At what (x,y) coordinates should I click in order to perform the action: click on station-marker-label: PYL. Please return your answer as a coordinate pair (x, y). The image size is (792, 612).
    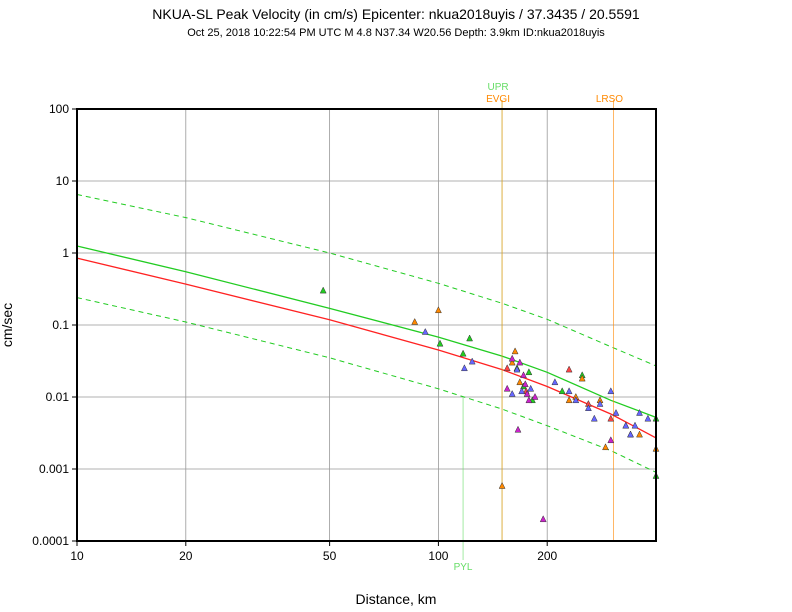
    Looking at the image, I should click on (463, 567).